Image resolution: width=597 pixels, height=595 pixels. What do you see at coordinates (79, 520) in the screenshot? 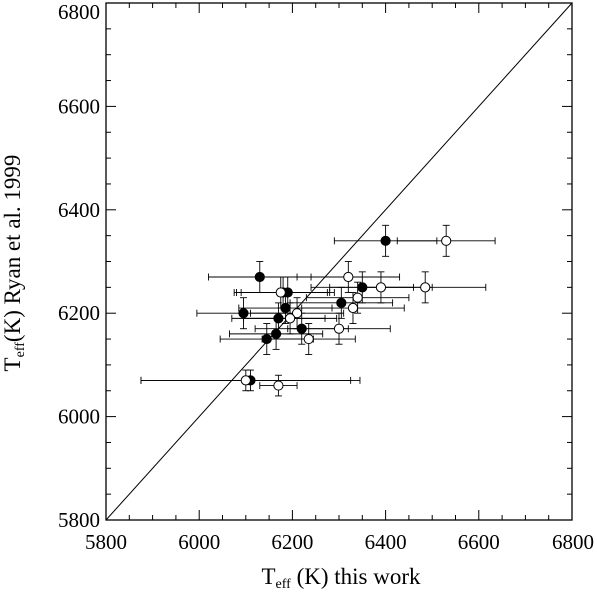
I see `y-tick-label: 5800` at bounding box center [79, 520].